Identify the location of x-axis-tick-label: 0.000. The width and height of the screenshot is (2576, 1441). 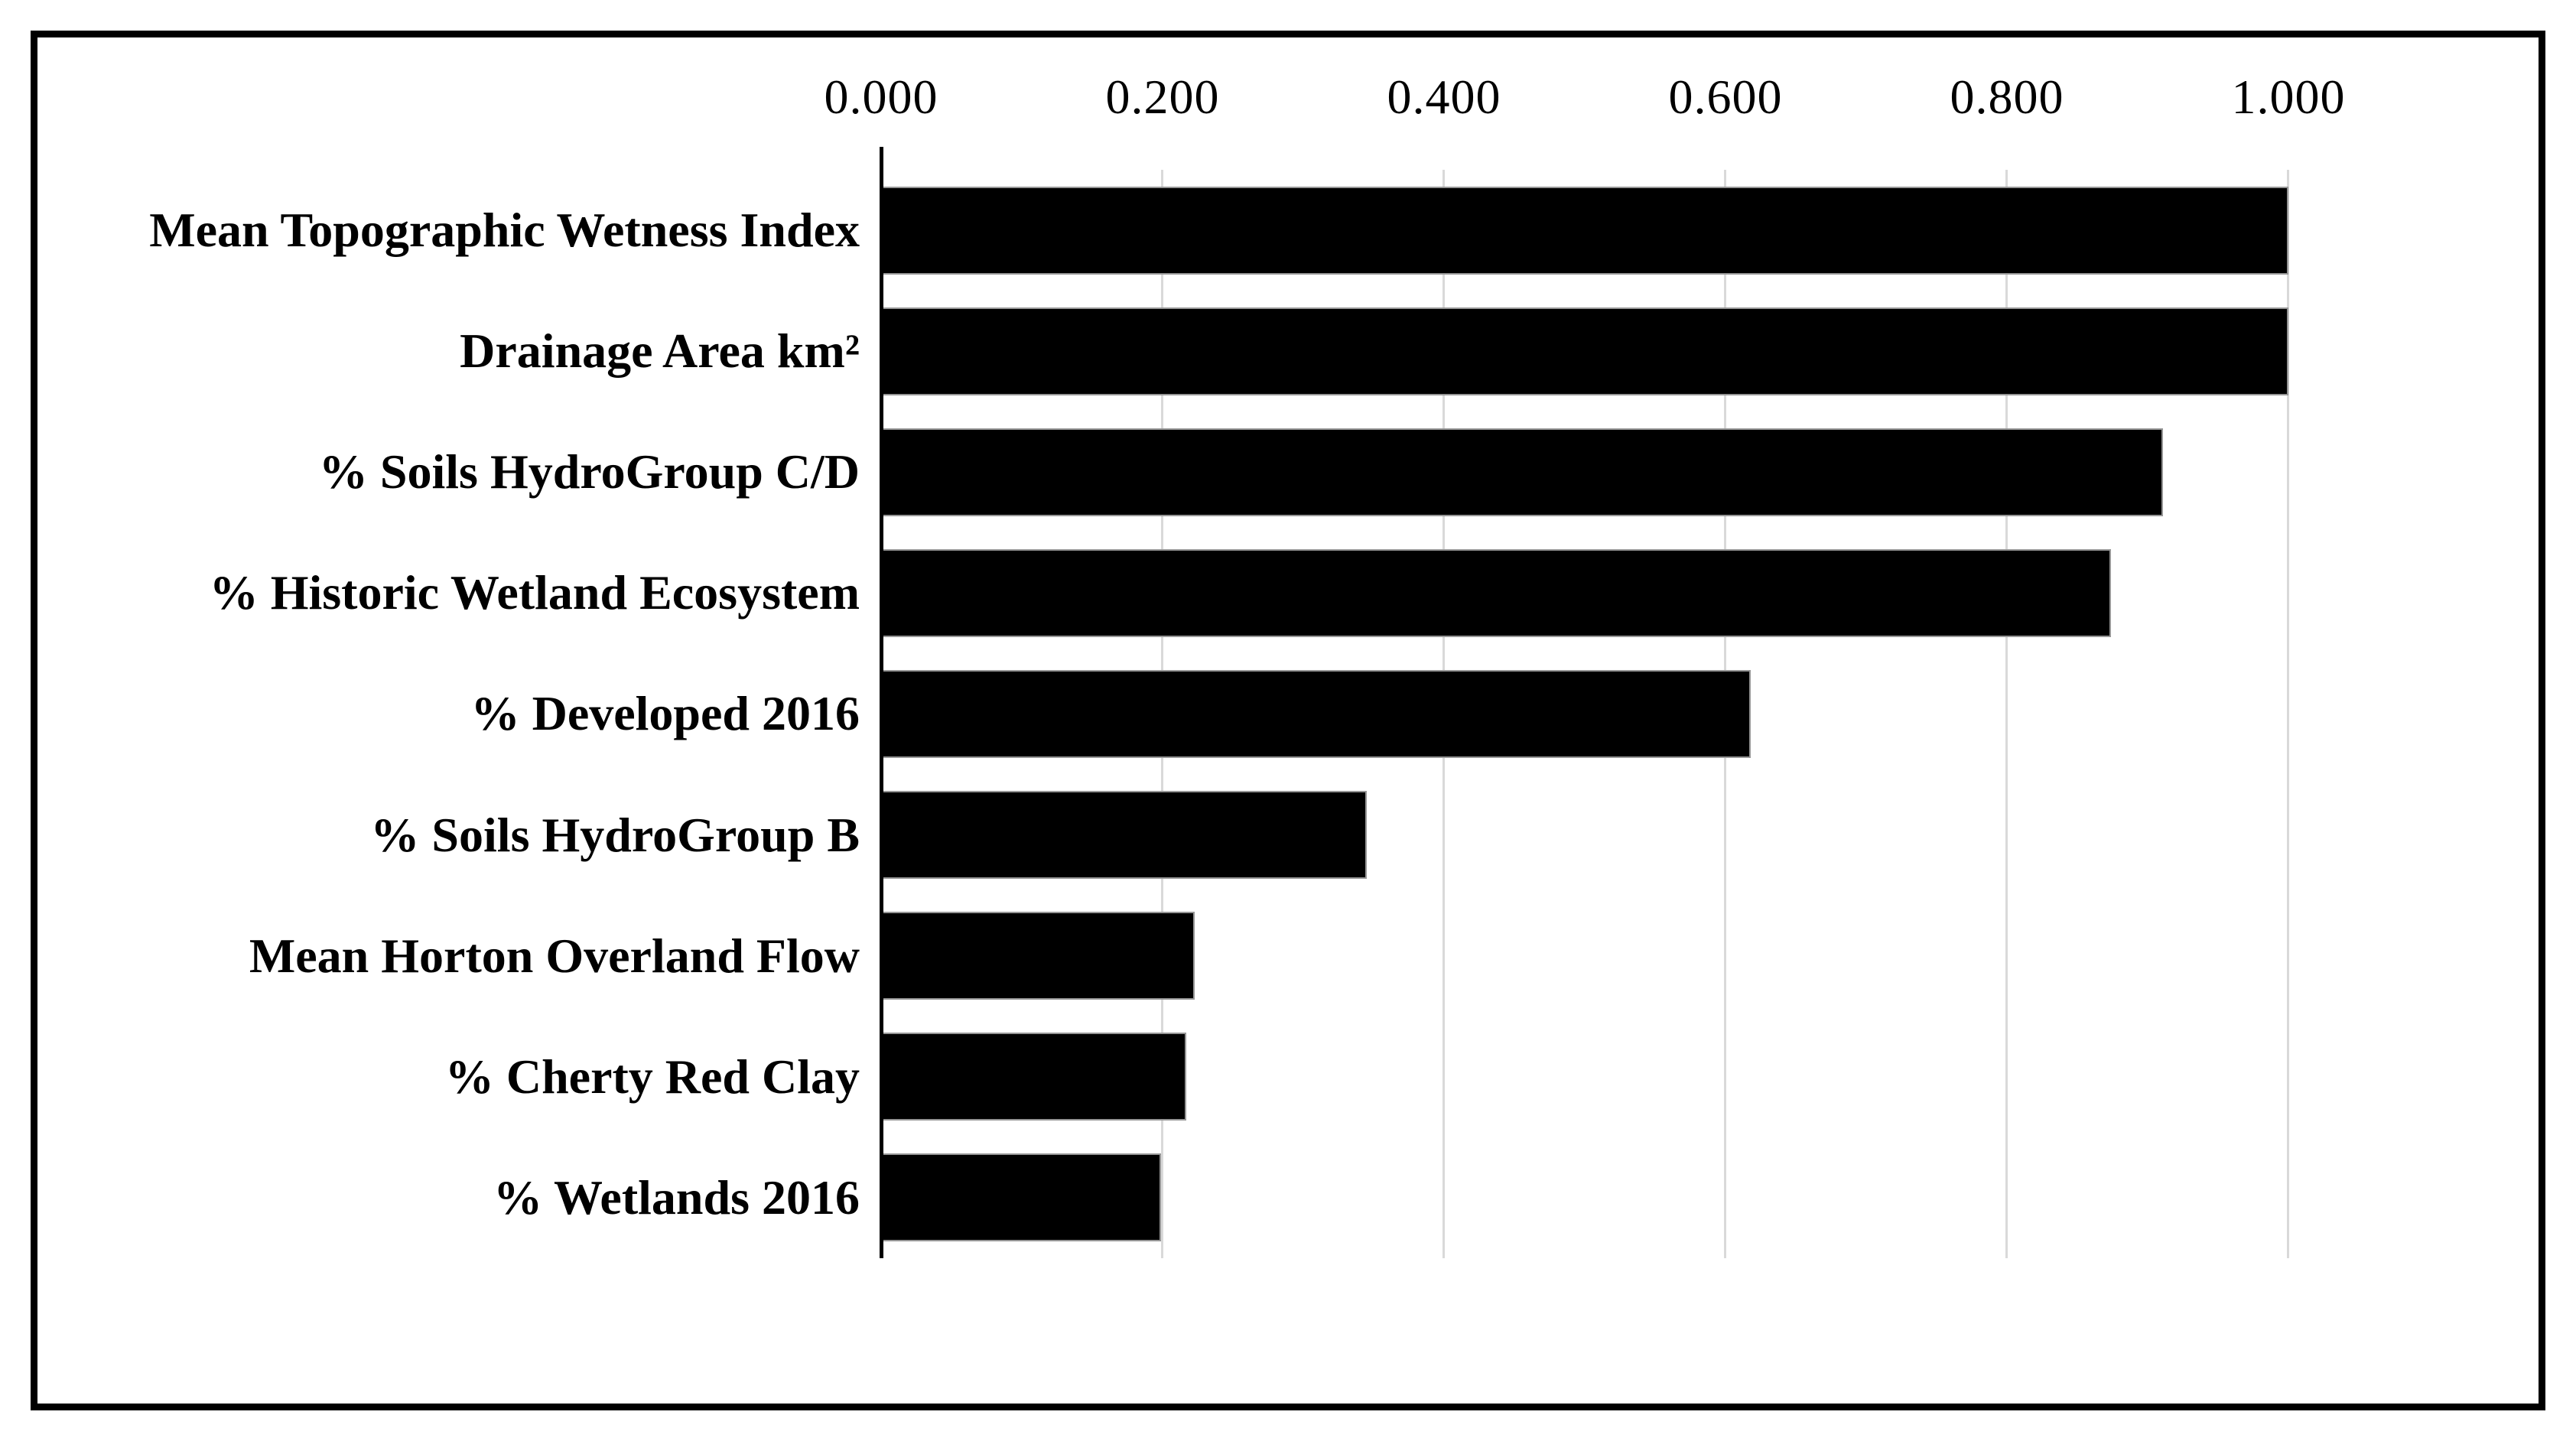
(881, 97).